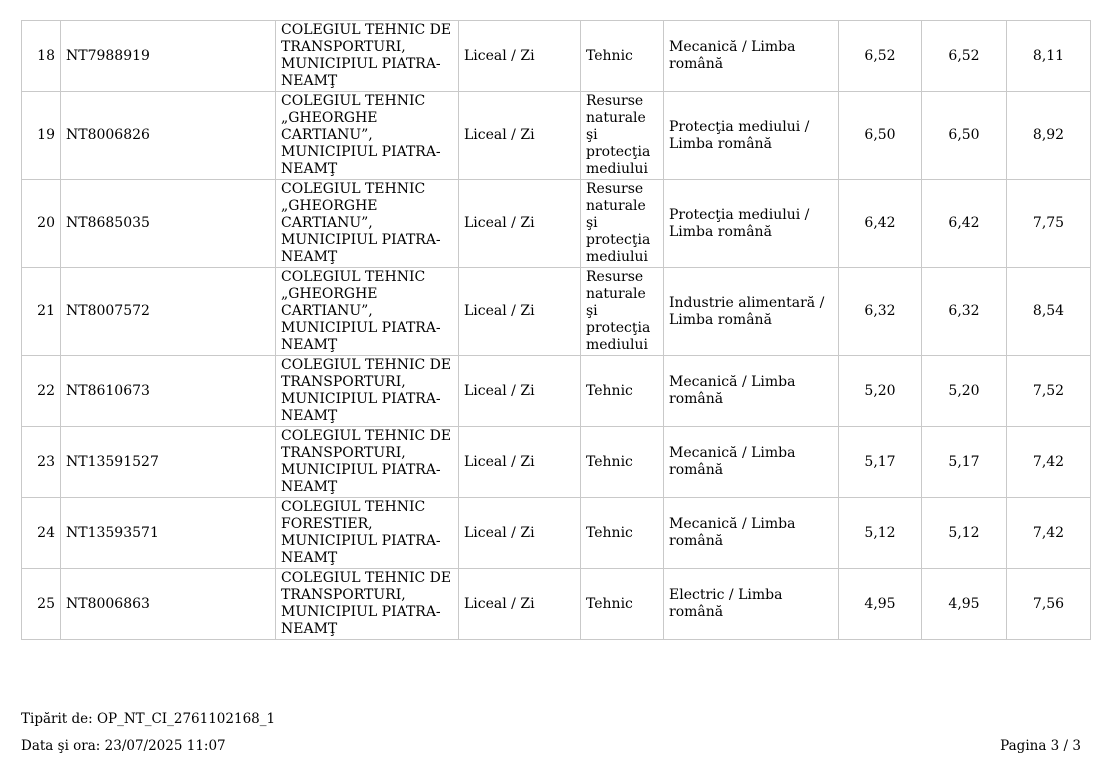 This screenshot has height=761, width=1102. Describe the element at coordinates (751, 311) in the screenshot. I see `specialization-cell: Industrie alimentară / Limba română` at that location.